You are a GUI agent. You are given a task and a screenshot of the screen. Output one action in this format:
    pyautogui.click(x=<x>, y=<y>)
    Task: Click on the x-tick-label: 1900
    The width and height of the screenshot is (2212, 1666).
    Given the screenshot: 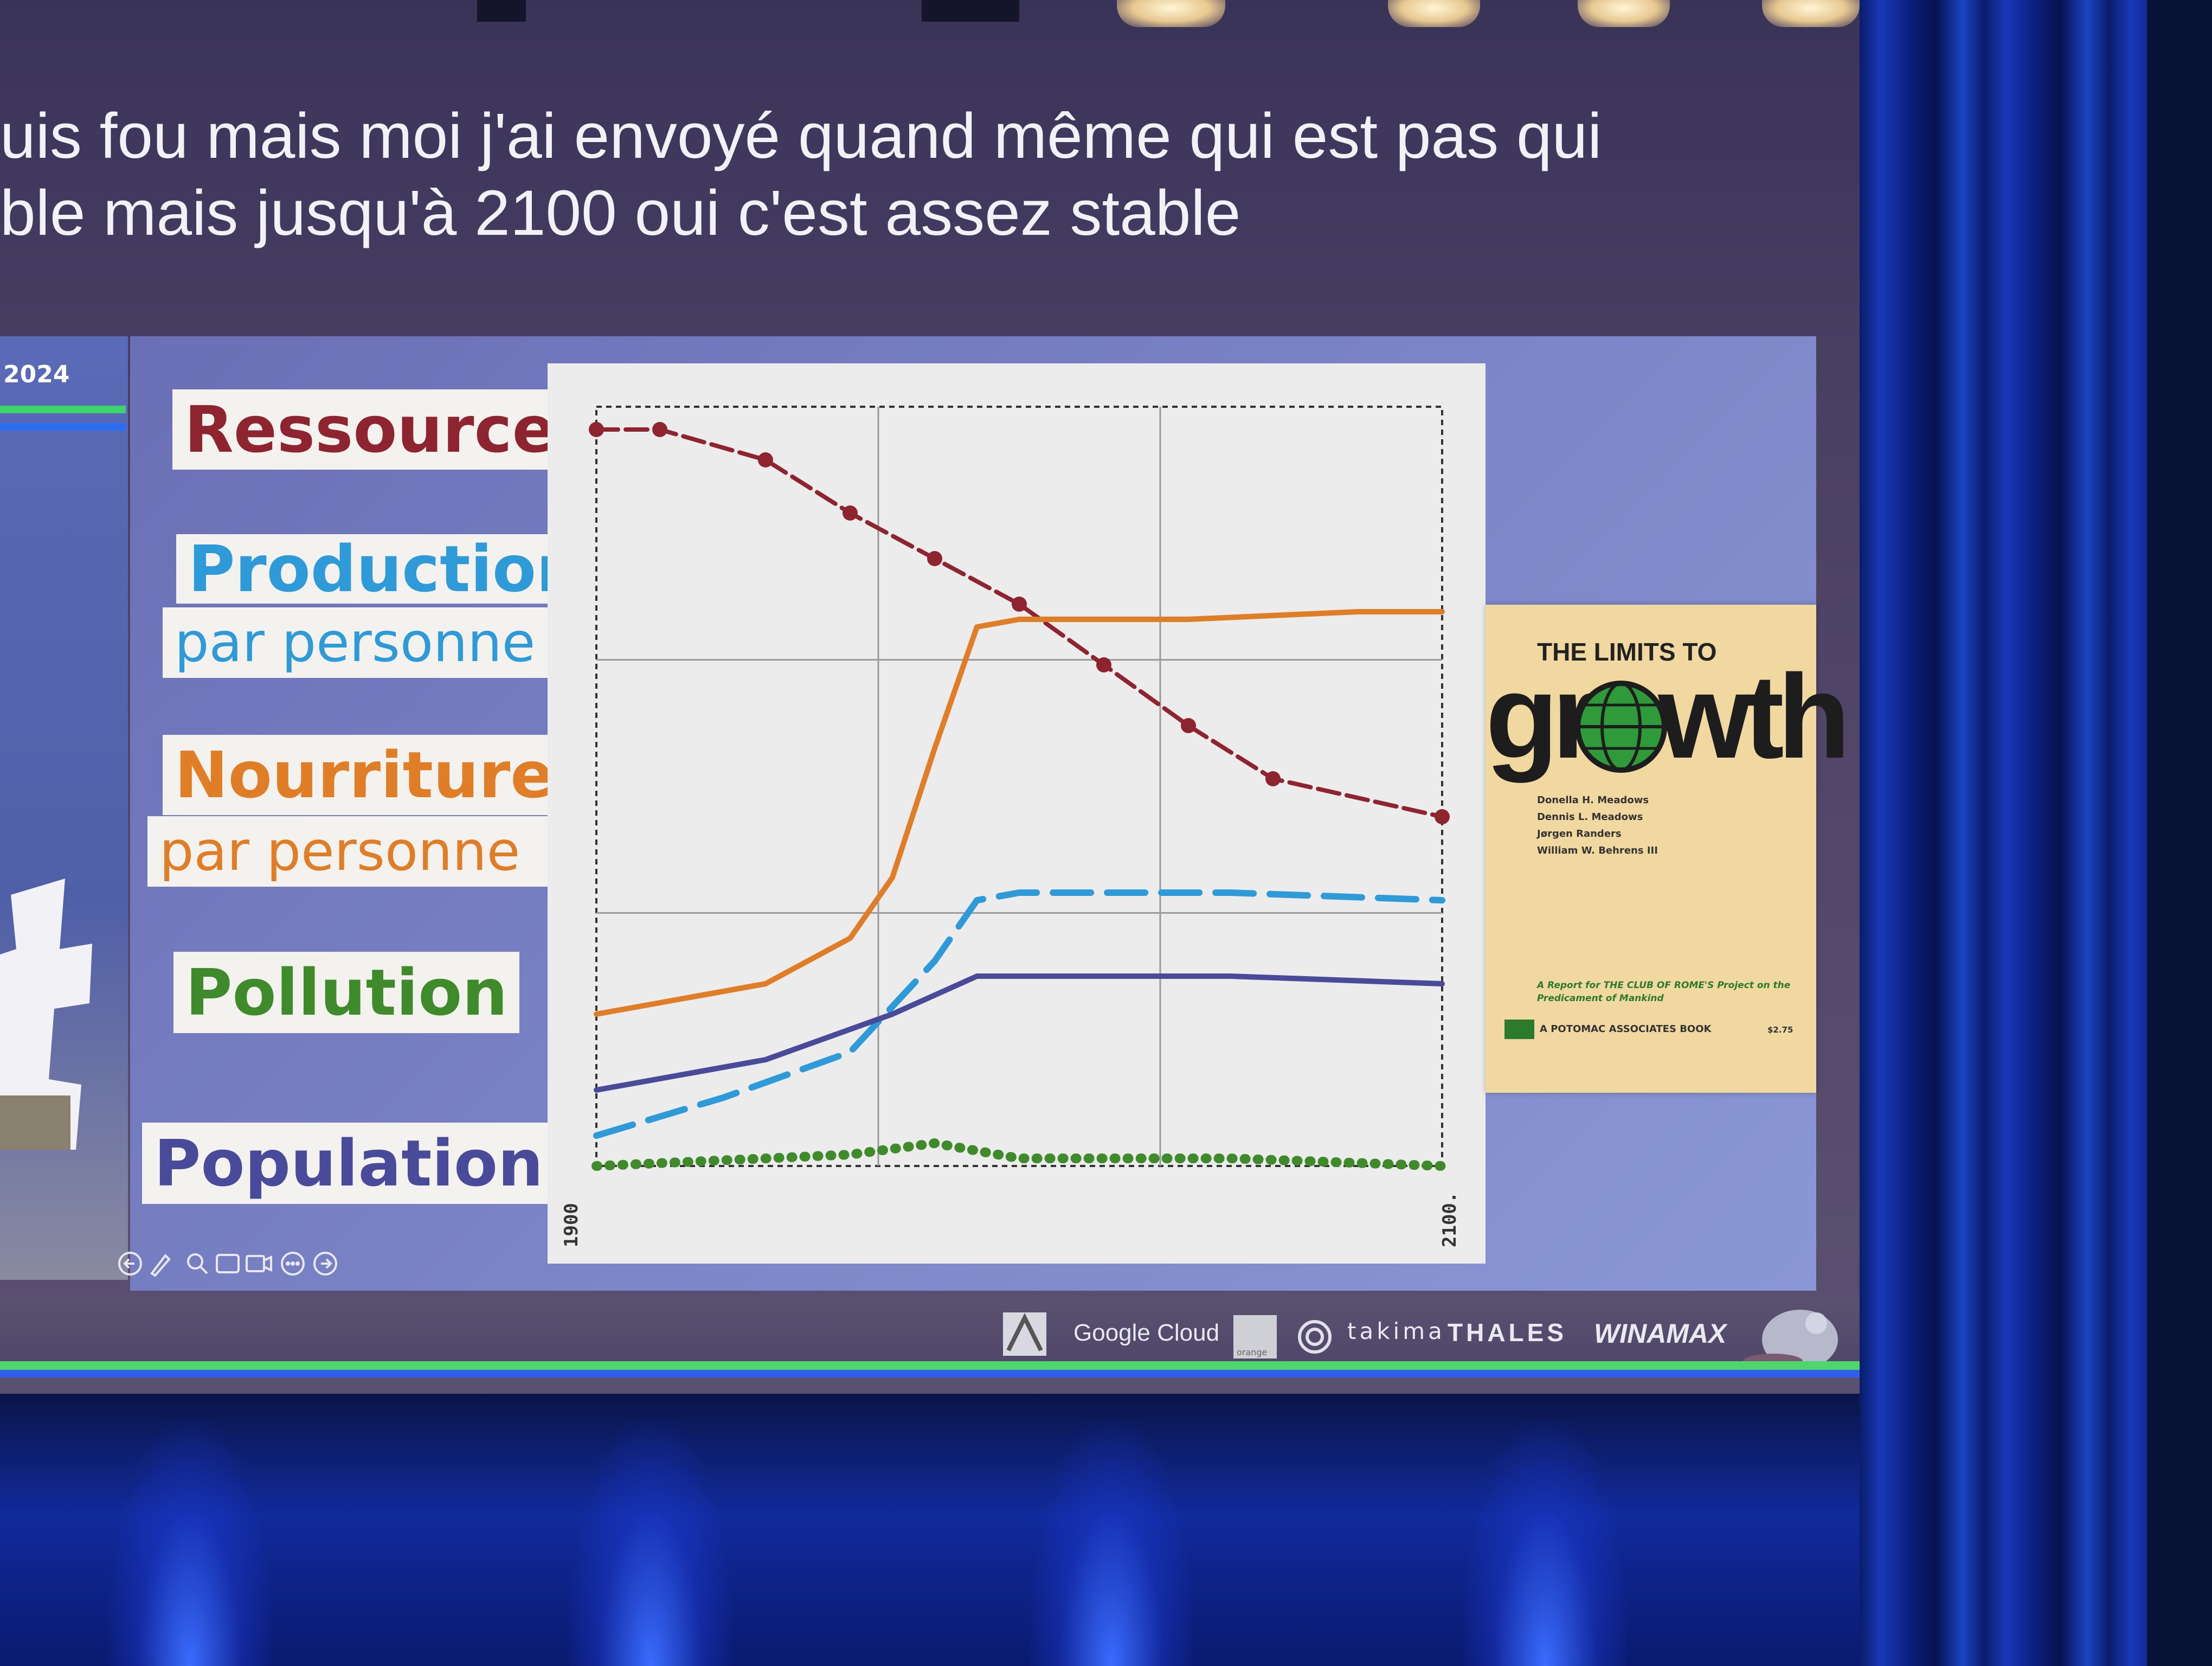 What is the action you would take?
    pyautogui.click(x=571, y=1225)
    